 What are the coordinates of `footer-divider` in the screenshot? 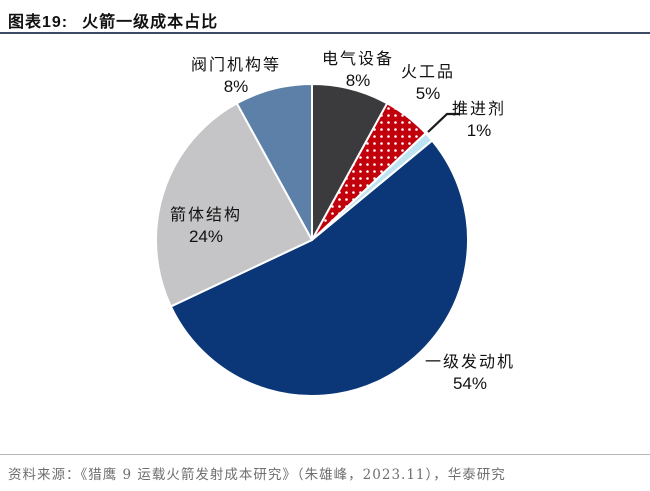 It's located at (325, 454).